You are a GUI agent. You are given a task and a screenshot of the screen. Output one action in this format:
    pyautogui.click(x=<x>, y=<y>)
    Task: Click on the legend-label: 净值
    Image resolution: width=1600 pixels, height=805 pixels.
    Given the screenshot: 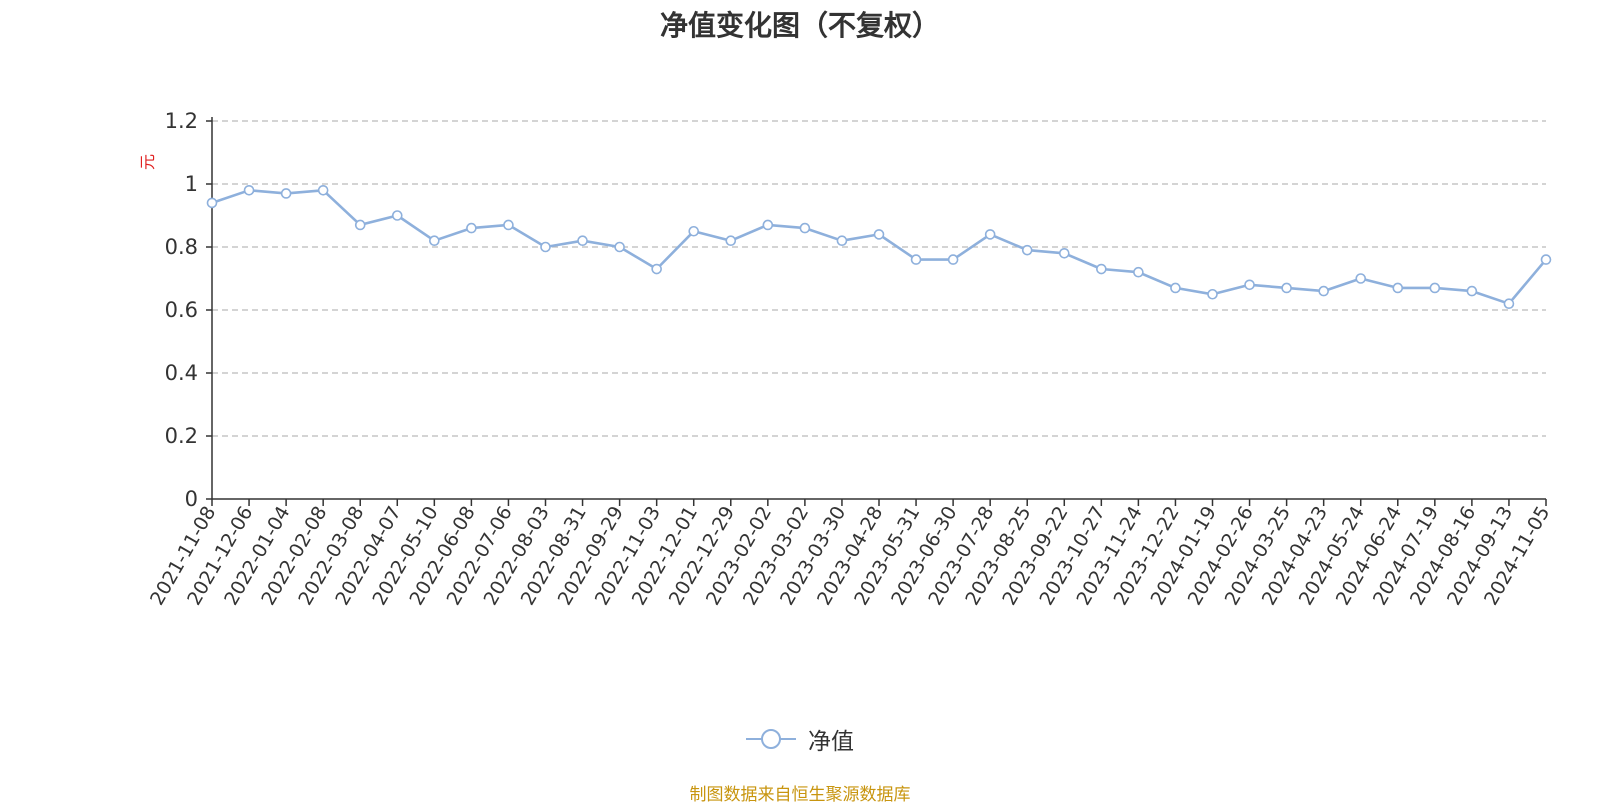 What is the action you would take?
    pyautogui.click(x=831, y=742)
    